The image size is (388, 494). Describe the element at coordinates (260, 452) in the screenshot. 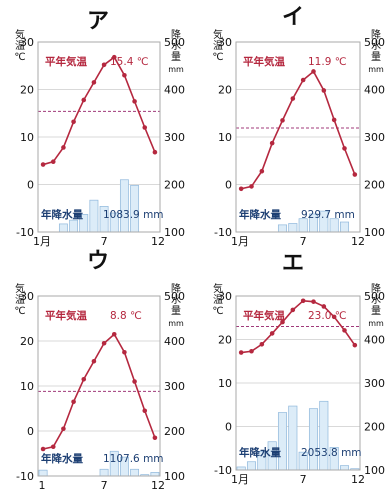

I see `annual-total-label: 年降水量` at that location.